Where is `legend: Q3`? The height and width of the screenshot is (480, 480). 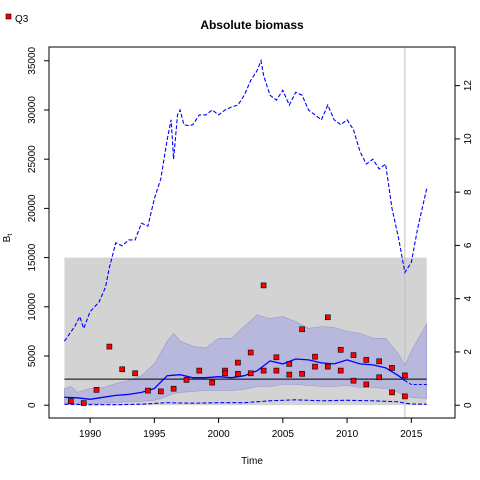 legend: Q3 is located at coordinates (17, 19).